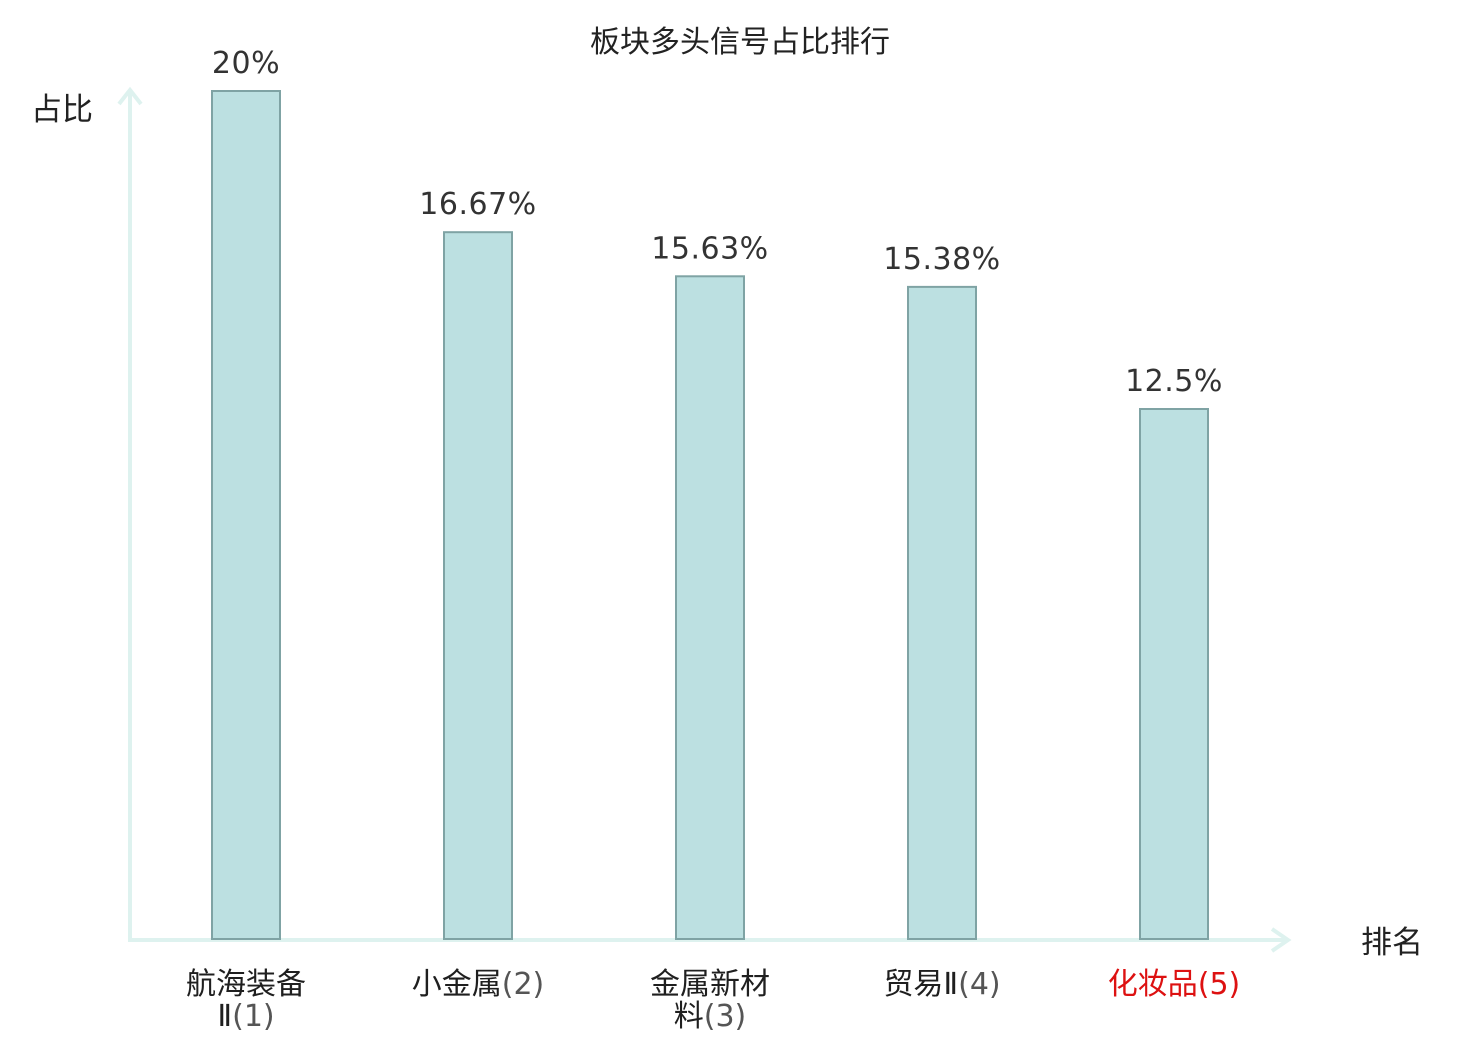 This screenshot has height=1040, width=1480. Describe the element at coordinates (457, 984) in the screenshot. I see `tick-label-name: 小金属` at that location.